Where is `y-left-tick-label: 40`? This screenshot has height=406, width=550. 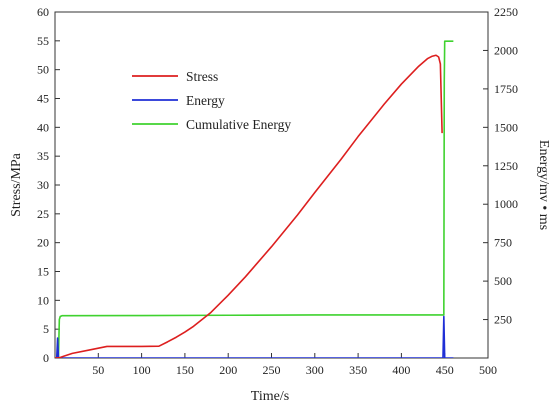
y-left-tick-label: 40 is located at coordinates (43, 127).